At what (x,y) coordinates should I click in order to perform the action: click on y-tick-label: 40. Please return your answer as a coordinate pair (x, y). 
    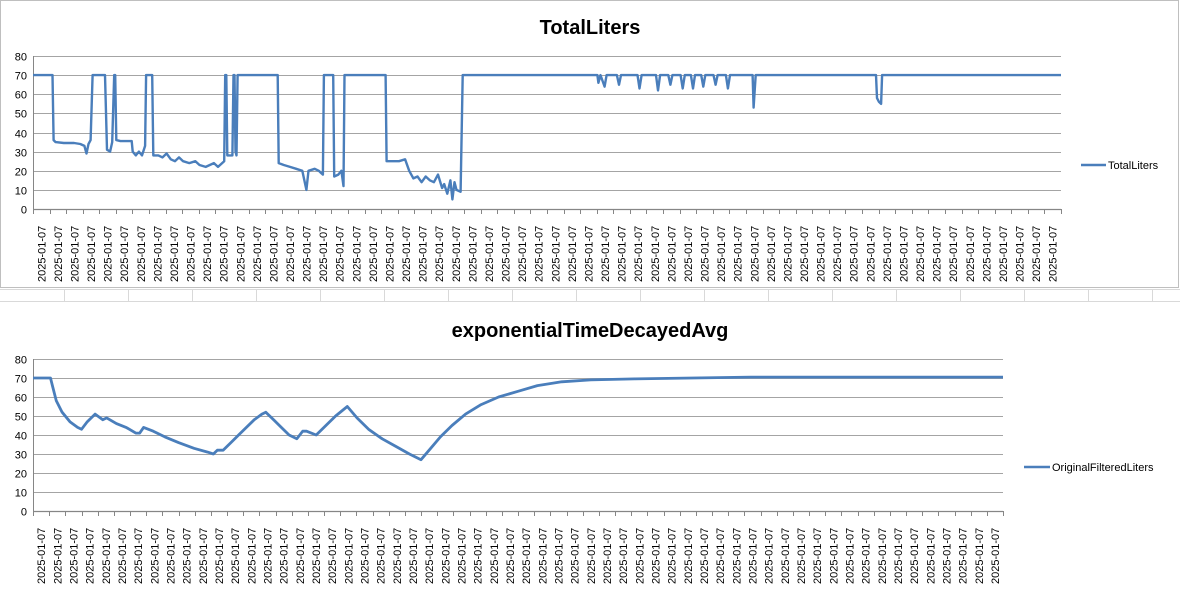
    Looking at the image, I should click on (21, 437).